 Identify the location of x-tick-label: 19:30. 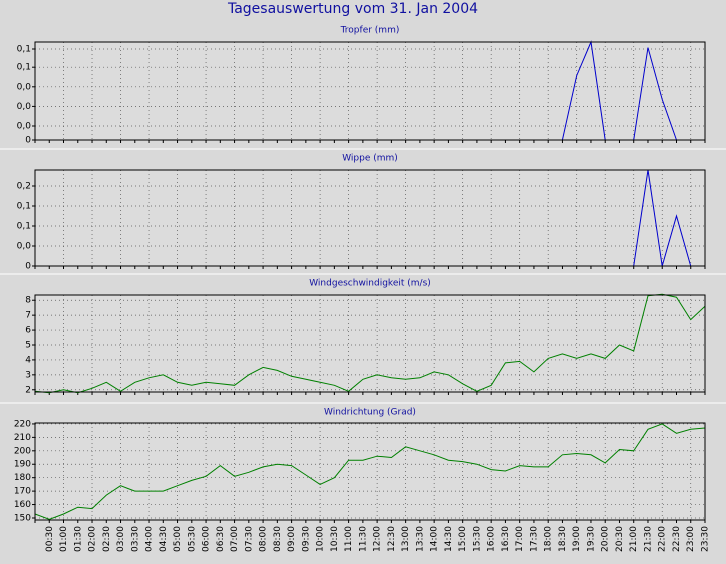
(591, 539).